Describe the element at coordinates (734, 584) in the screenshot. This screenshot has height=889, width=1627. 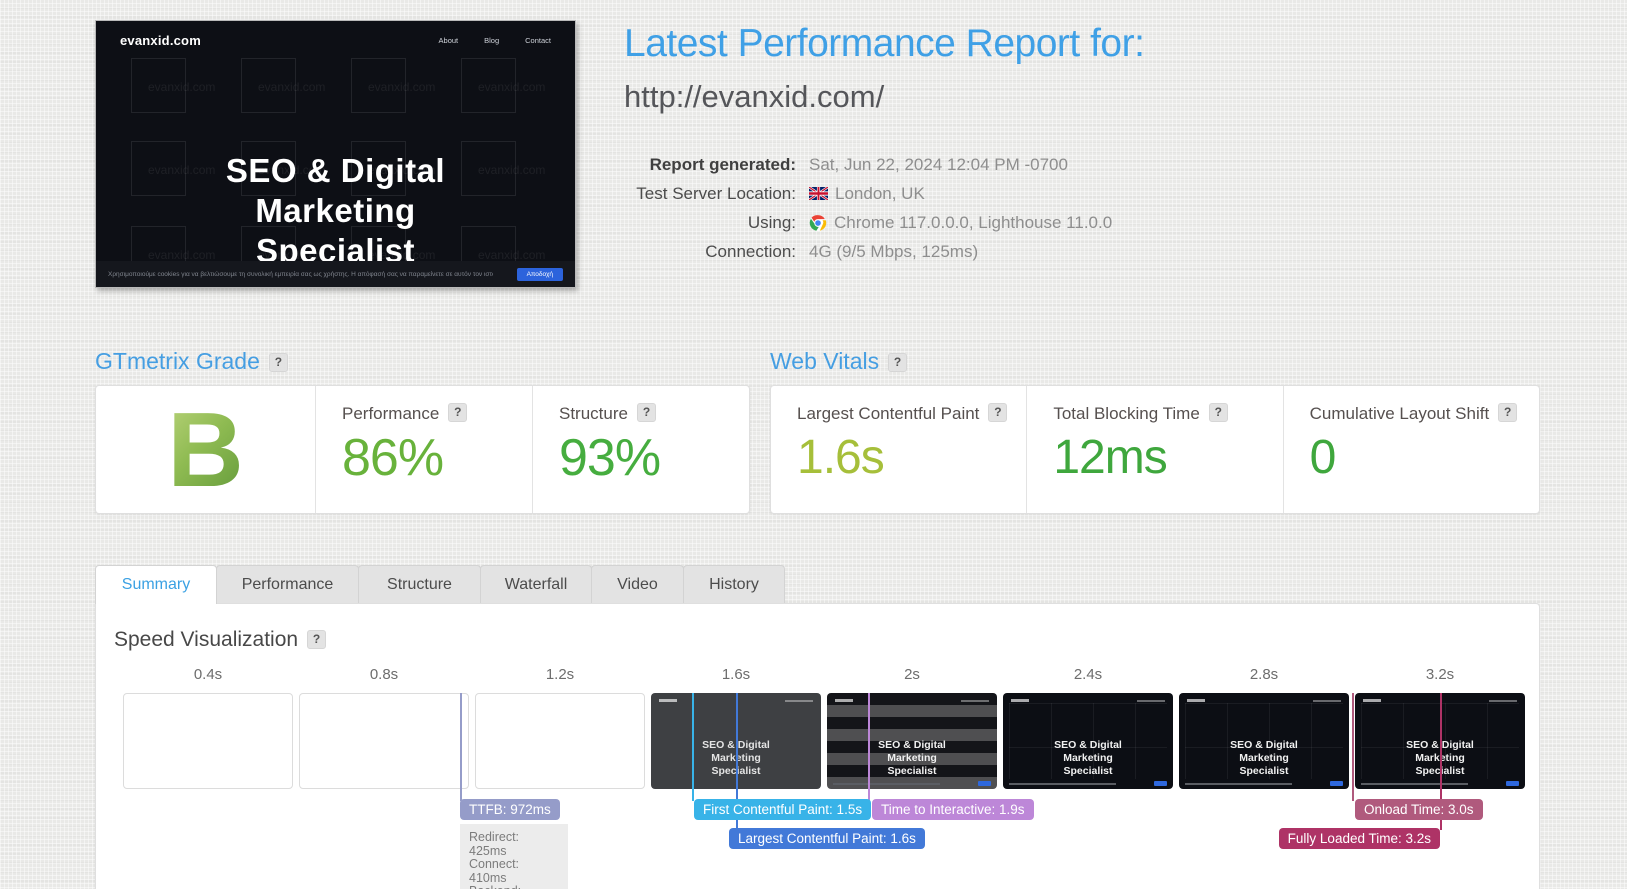
I see `tab-history: History` at that location.